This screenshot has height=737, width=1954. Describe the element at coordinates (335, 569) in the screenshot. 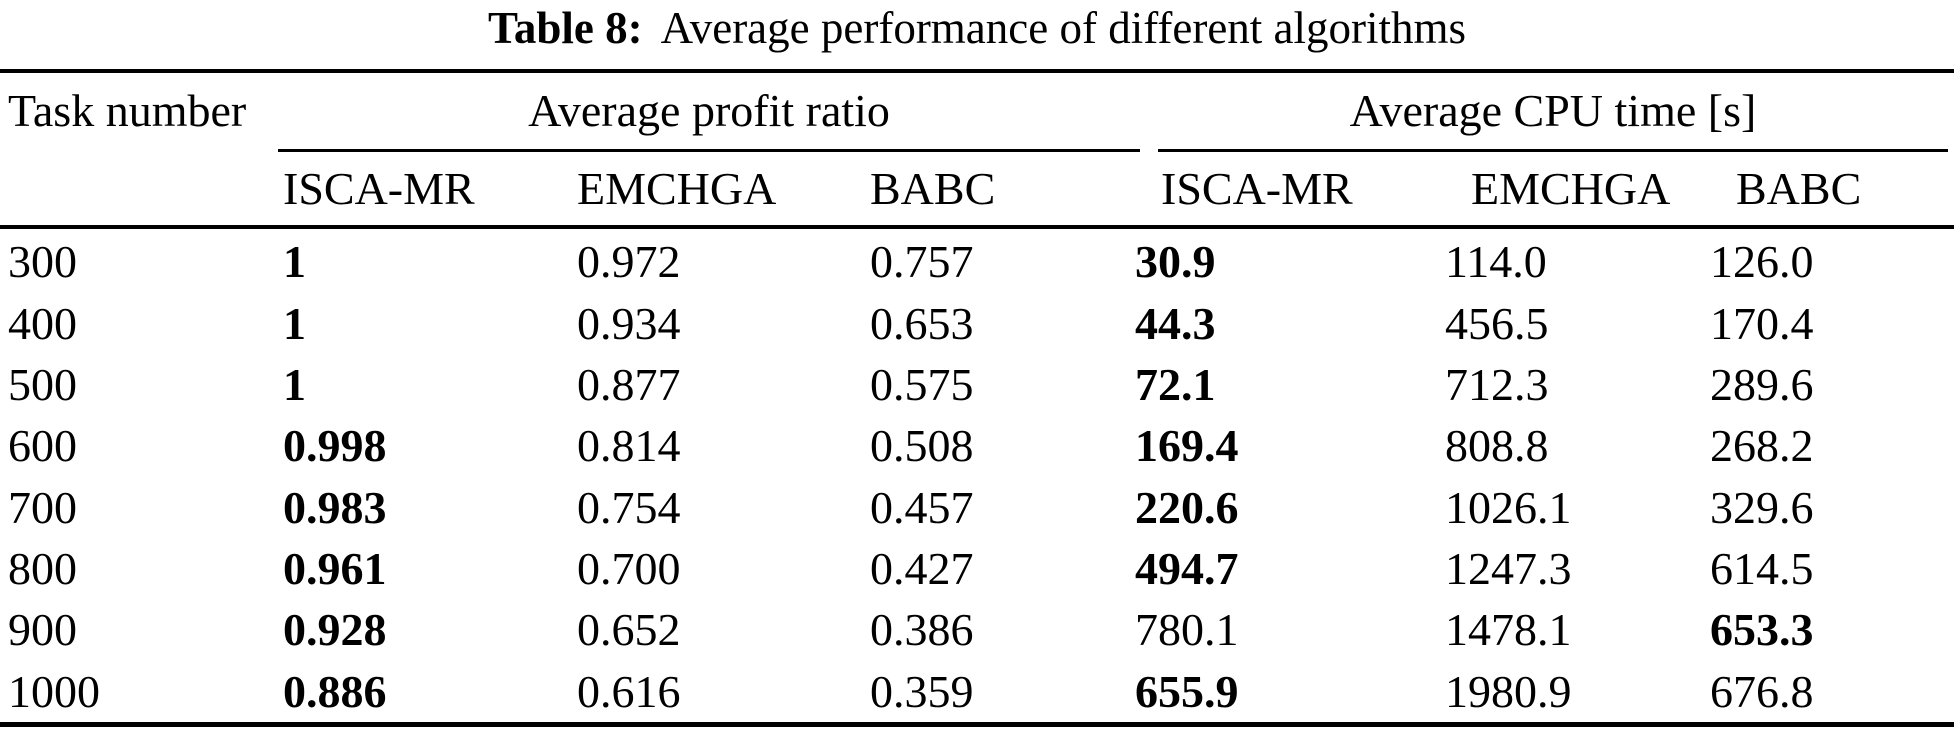

I see `cell-profit-isca-mr: 0.961` at that location.